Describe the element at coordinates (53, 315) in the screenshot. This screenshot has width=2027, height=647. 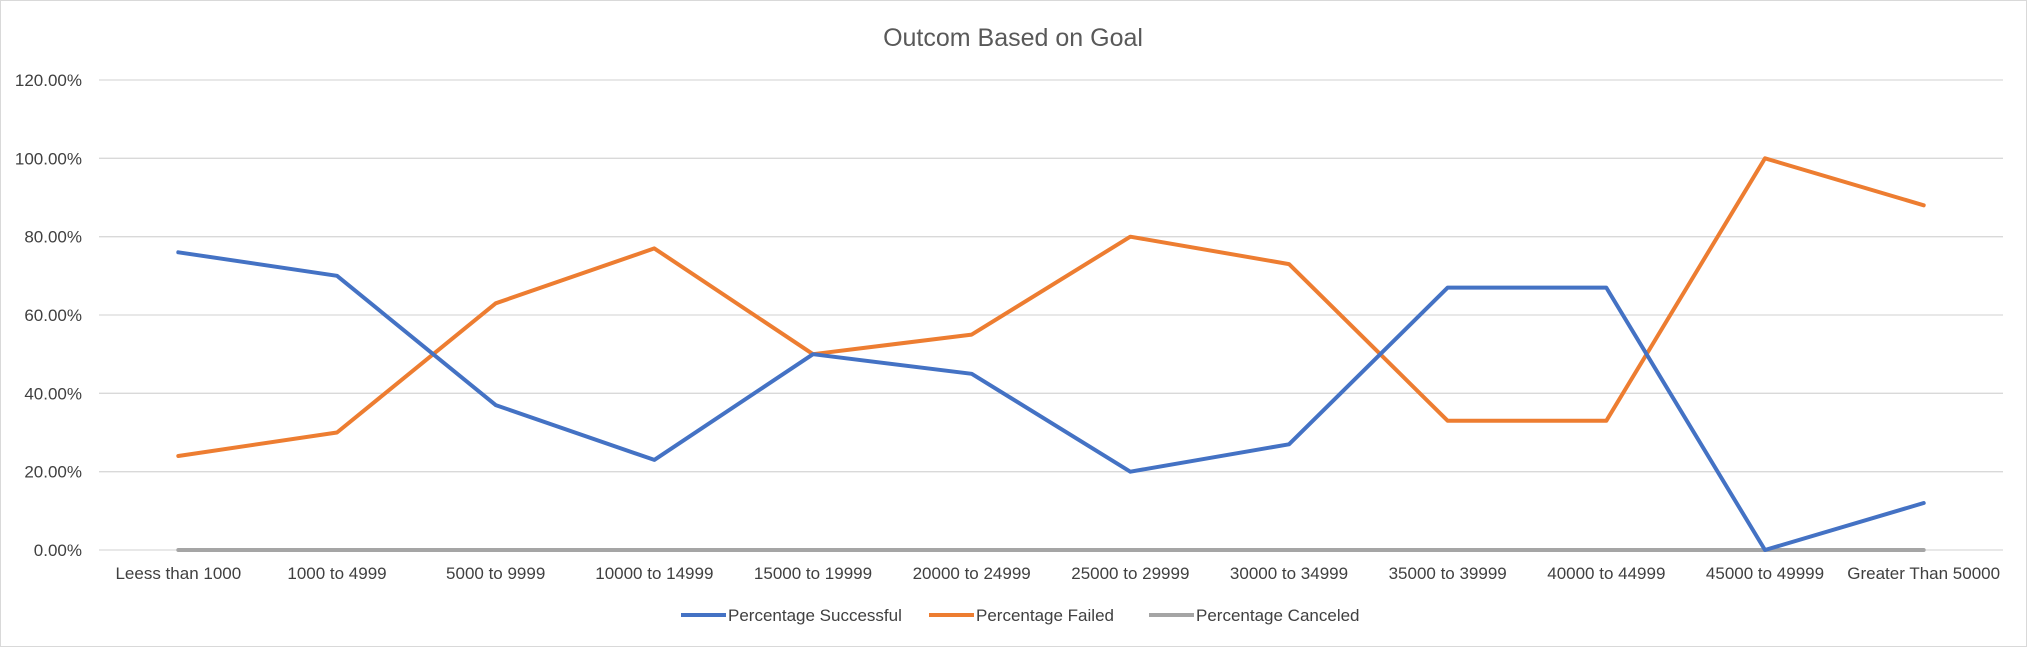
I see `y-tick-label: 60.00%` at that location.